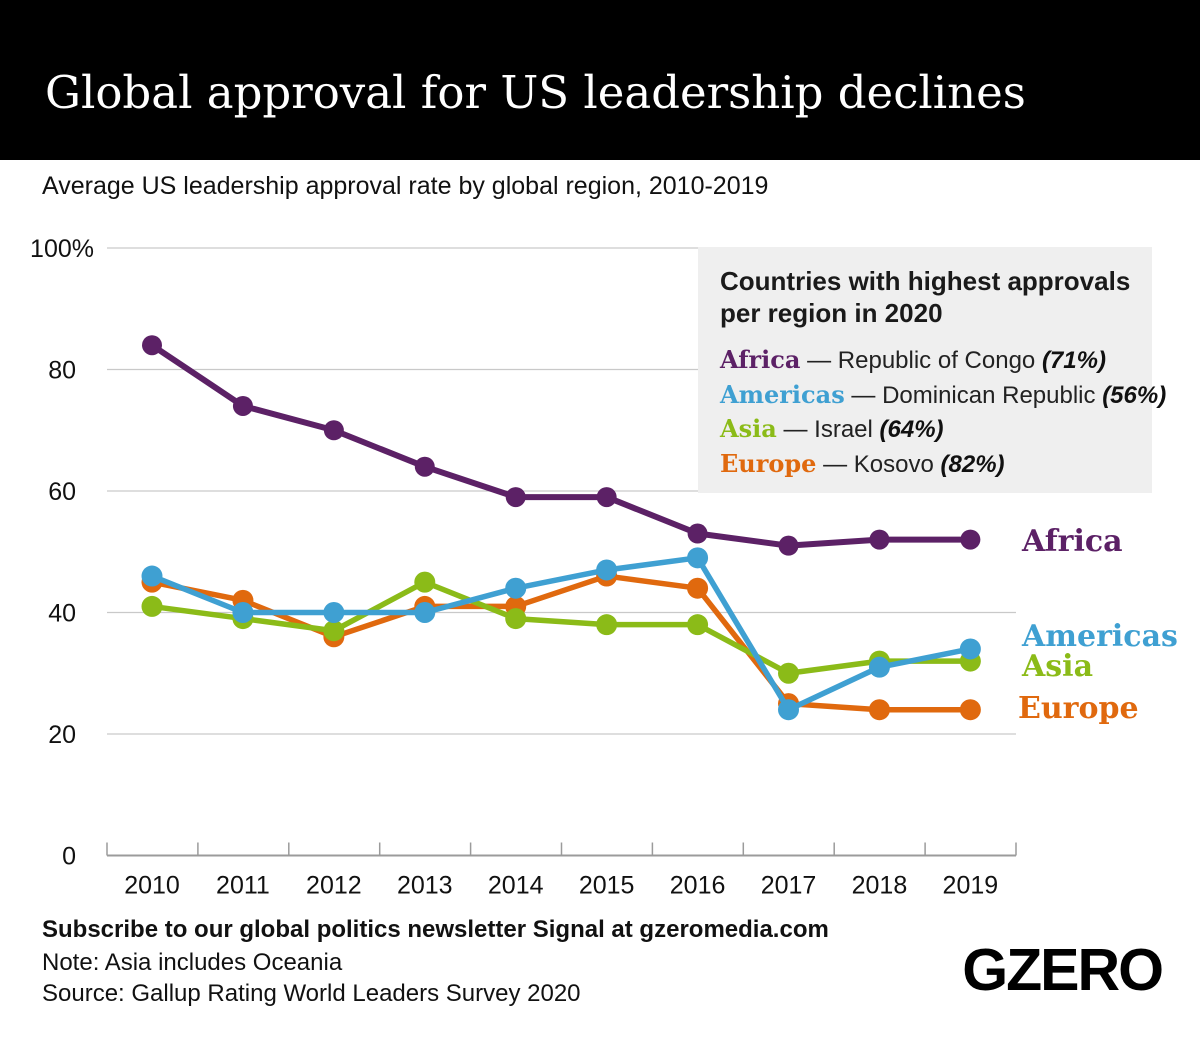 The width and height of the screenshot is (1200, 1044). Describe the element at coordinates (607, 625) in the screenshot. I see `point-asia-2015` at that location.